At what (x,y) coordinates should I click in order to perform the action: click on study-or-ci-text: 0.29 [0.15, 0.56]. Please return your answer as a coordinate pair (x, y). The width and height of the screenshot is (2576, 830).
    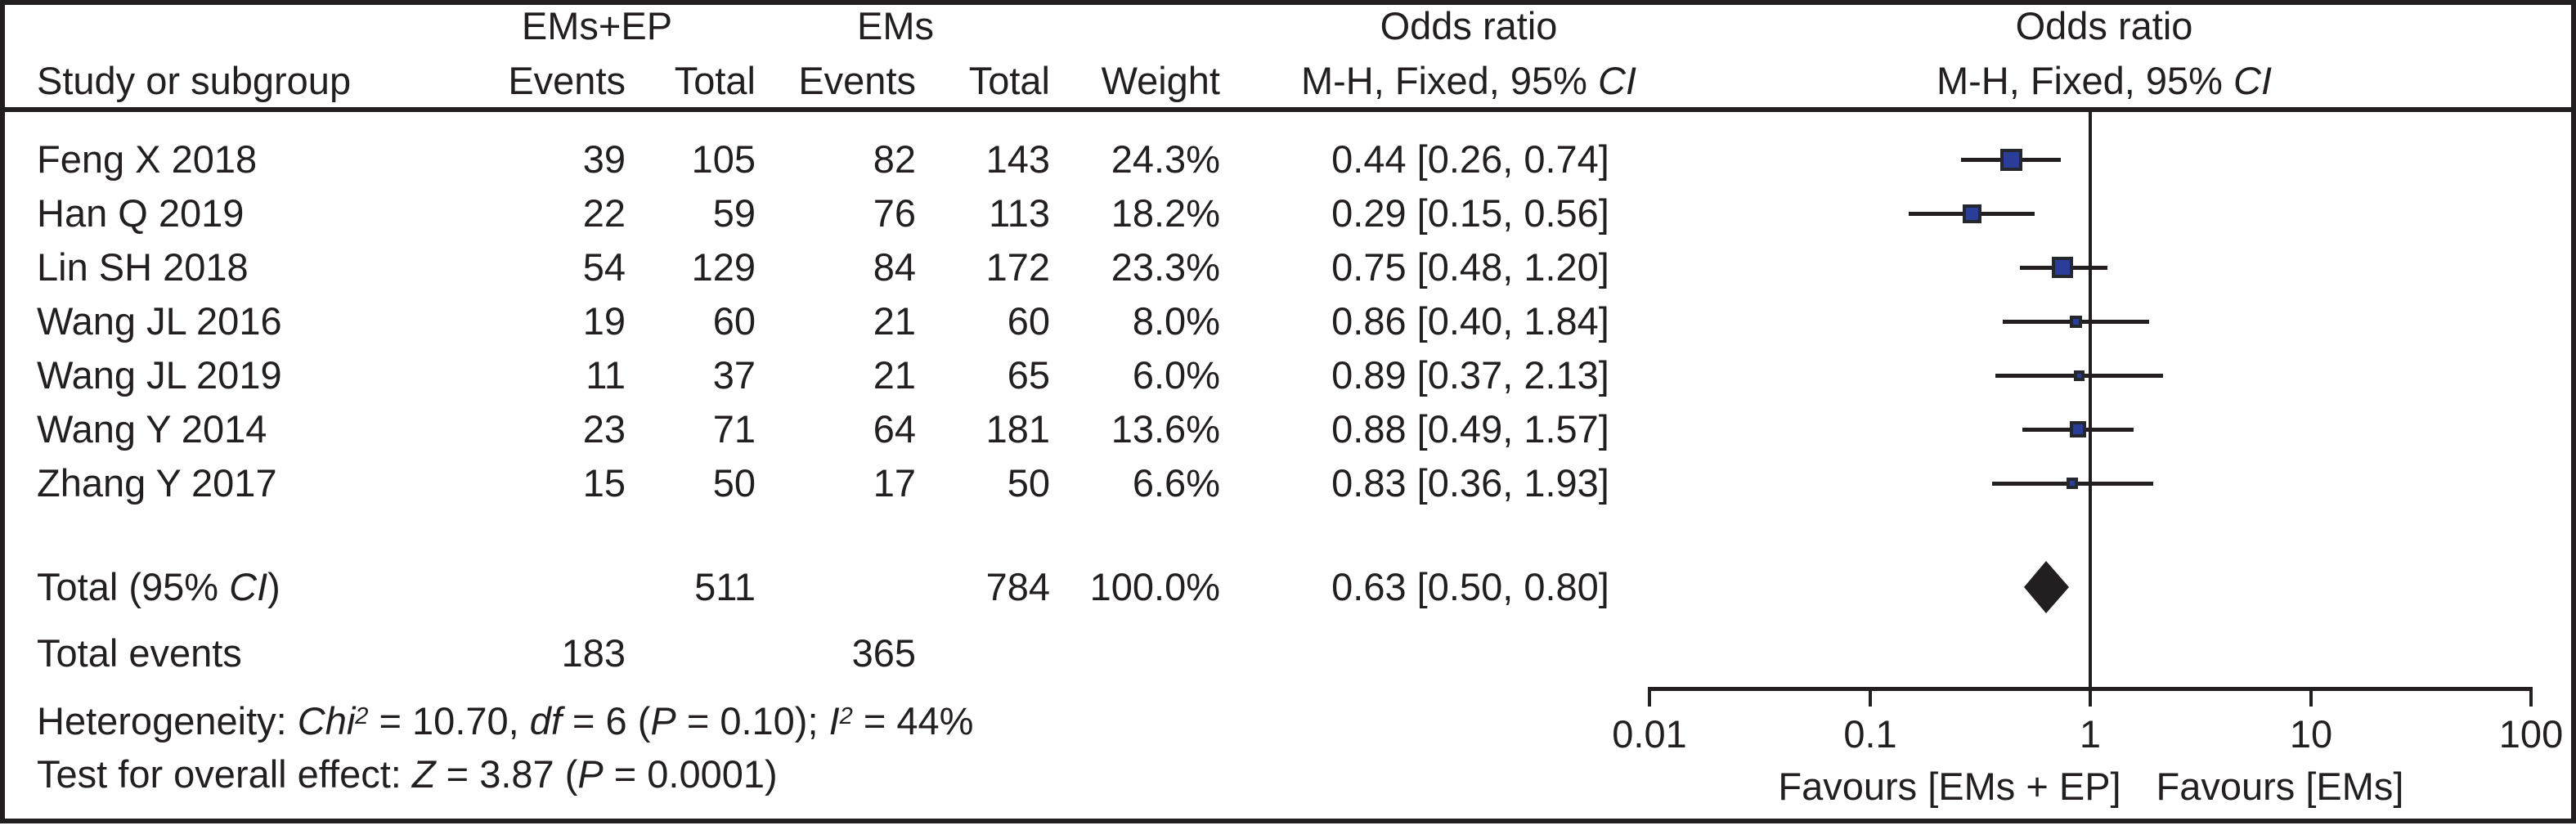
    Looking at the image, I should click on (1470, 213).